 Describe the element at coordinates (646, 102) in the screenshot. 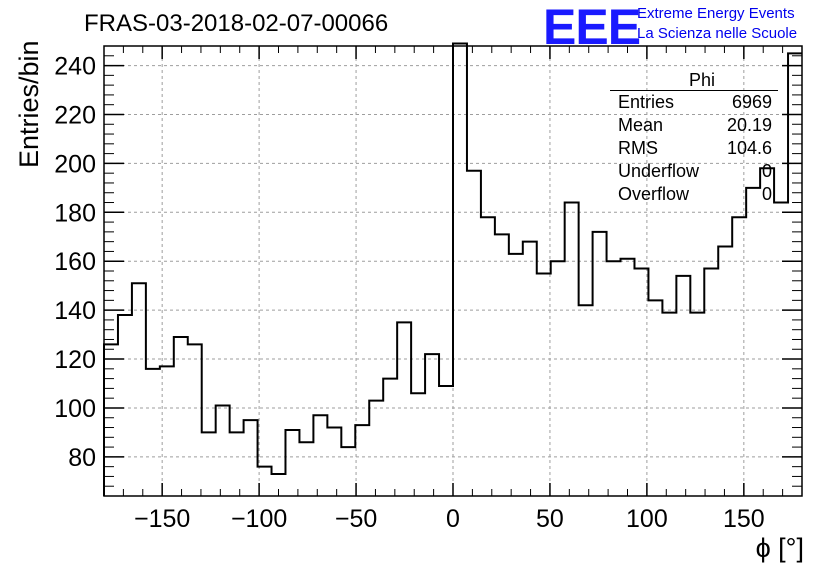

I see `stats-label: Entries` at that location.